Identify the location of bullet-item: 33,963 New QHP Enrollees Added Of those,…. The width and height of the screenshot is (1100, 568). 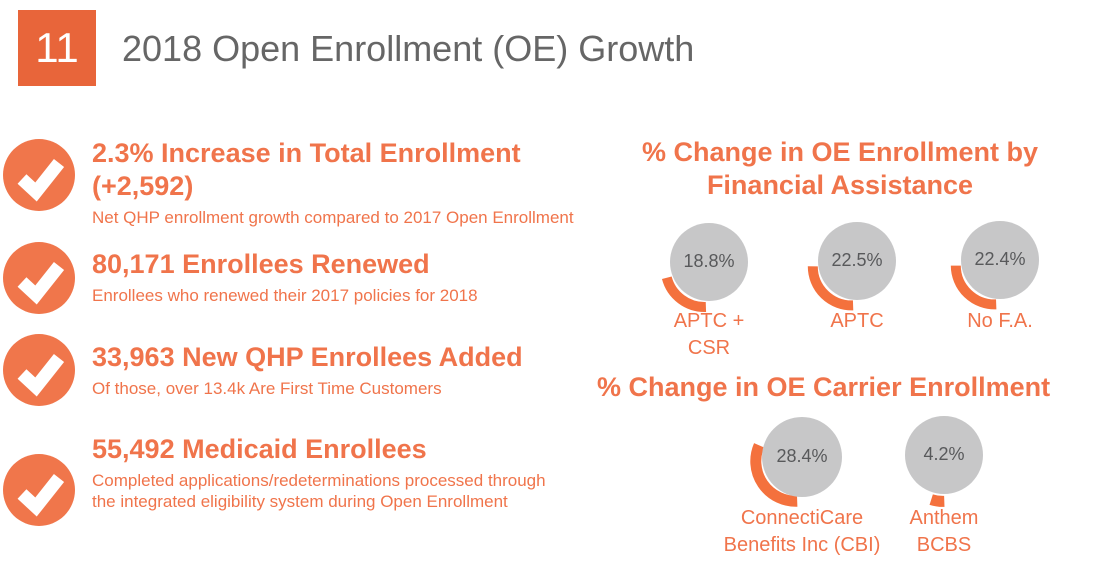
(344, 370).